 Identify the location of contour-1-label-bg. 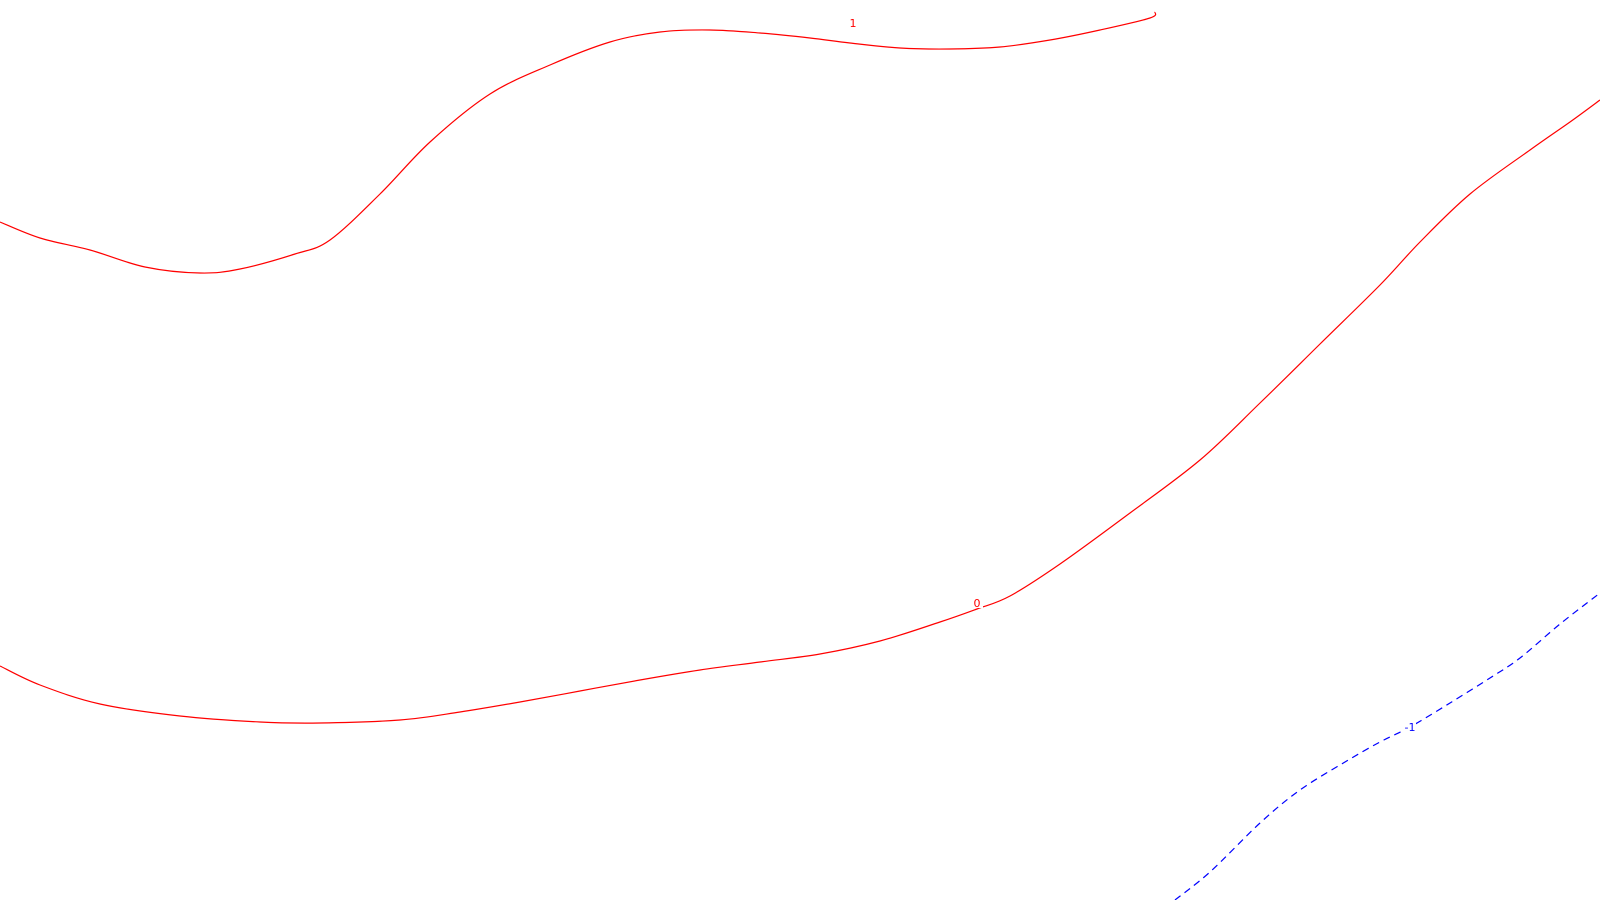
(853, 22).